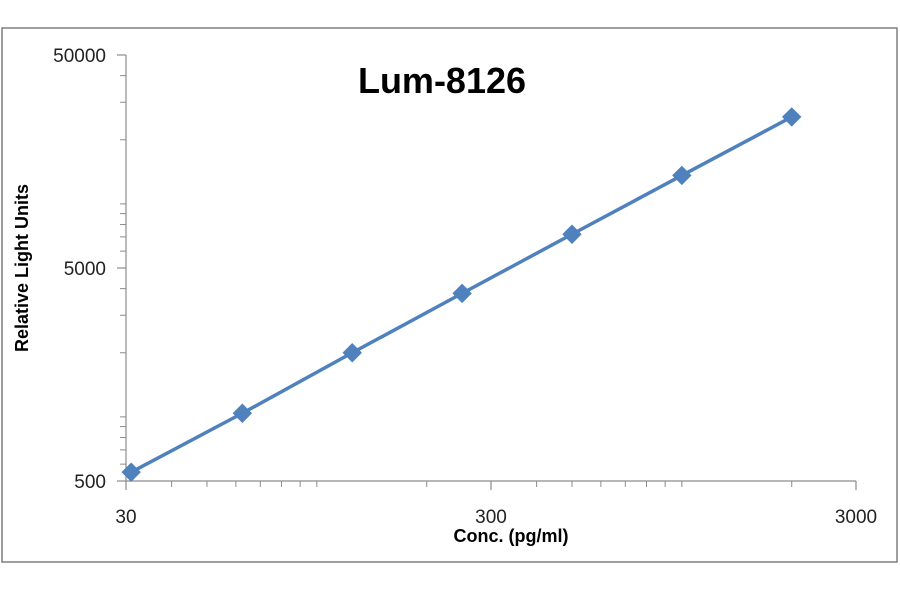  I want to click on y-axis-title: Relative Light Units, so click(22, 268).